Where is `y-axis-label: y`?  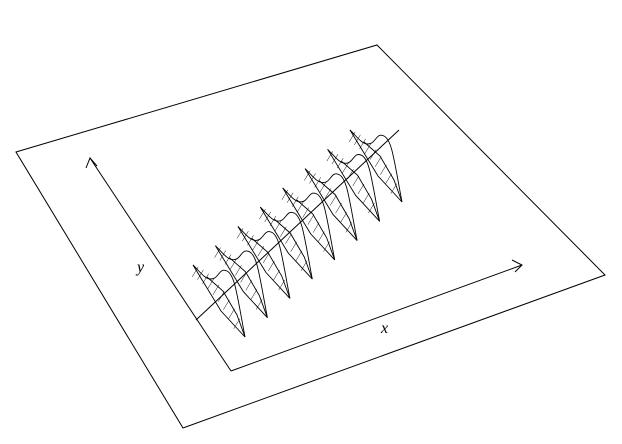
y-axis-label: y is located at coordinates (140, 267).